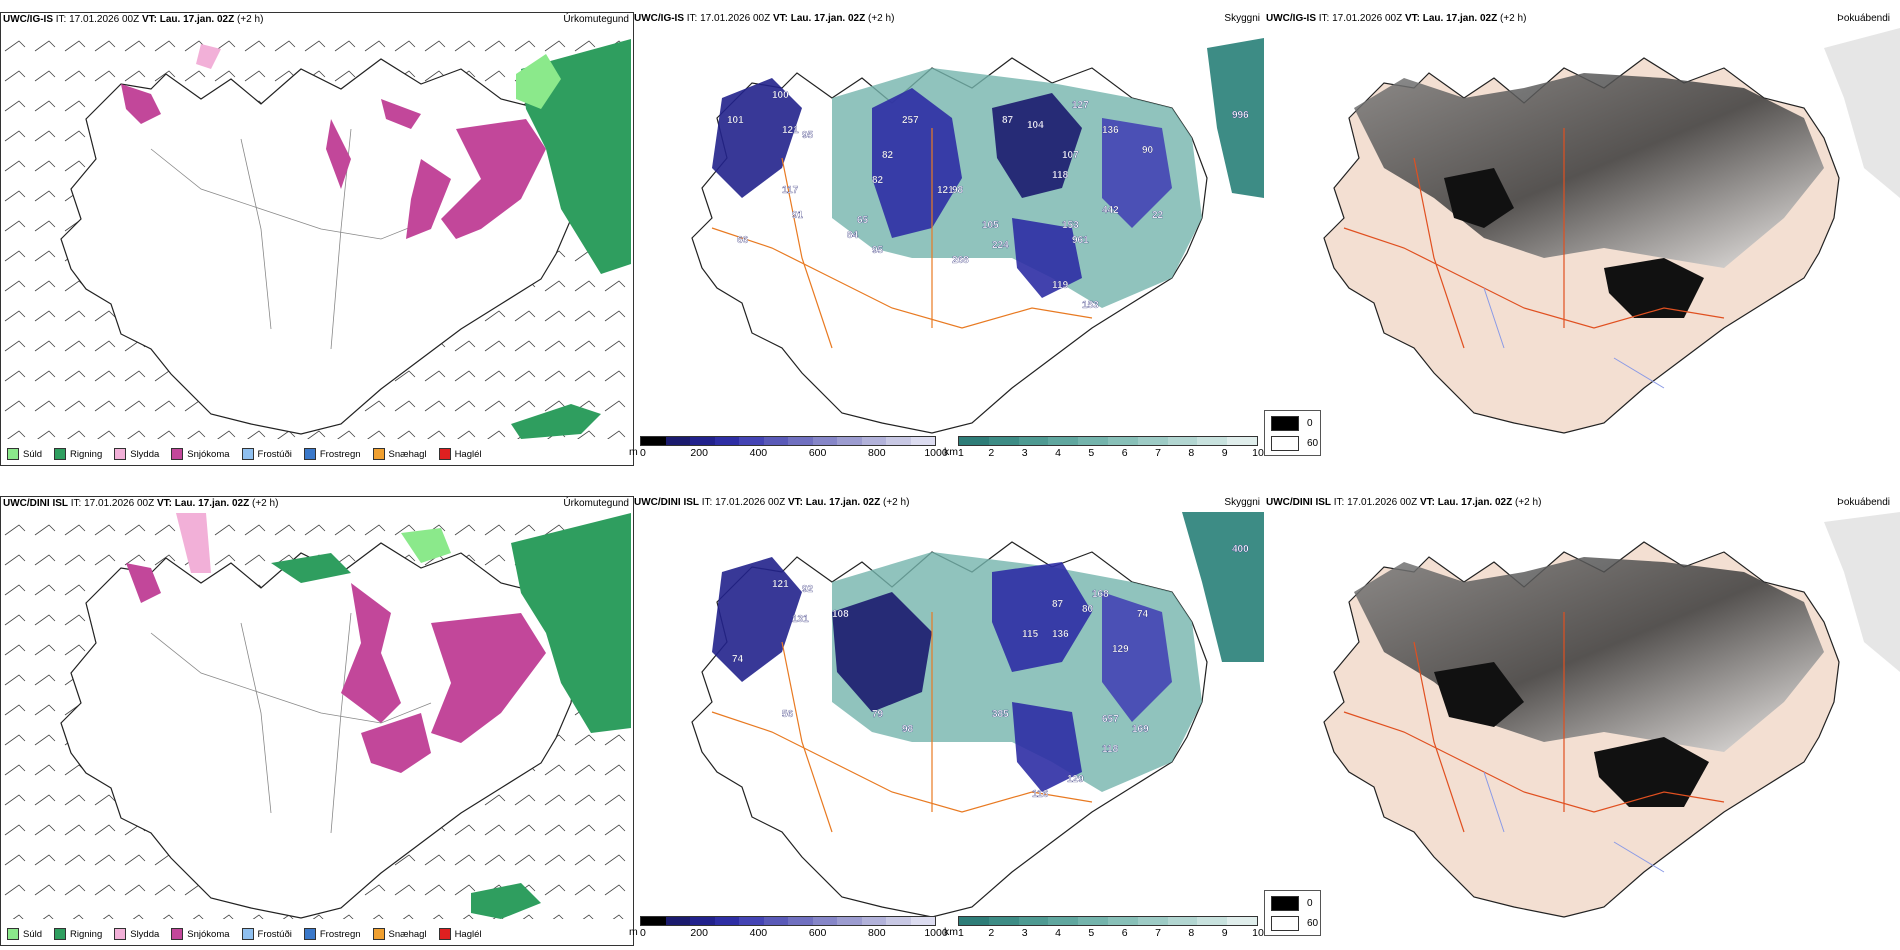 Image resolution: width=1900 pixels, height=950 pixels. What do you see at coordinates (790, 190) in the screenshot?
I see `ceiling-value-label: 117` at bounding box center [790, 190].